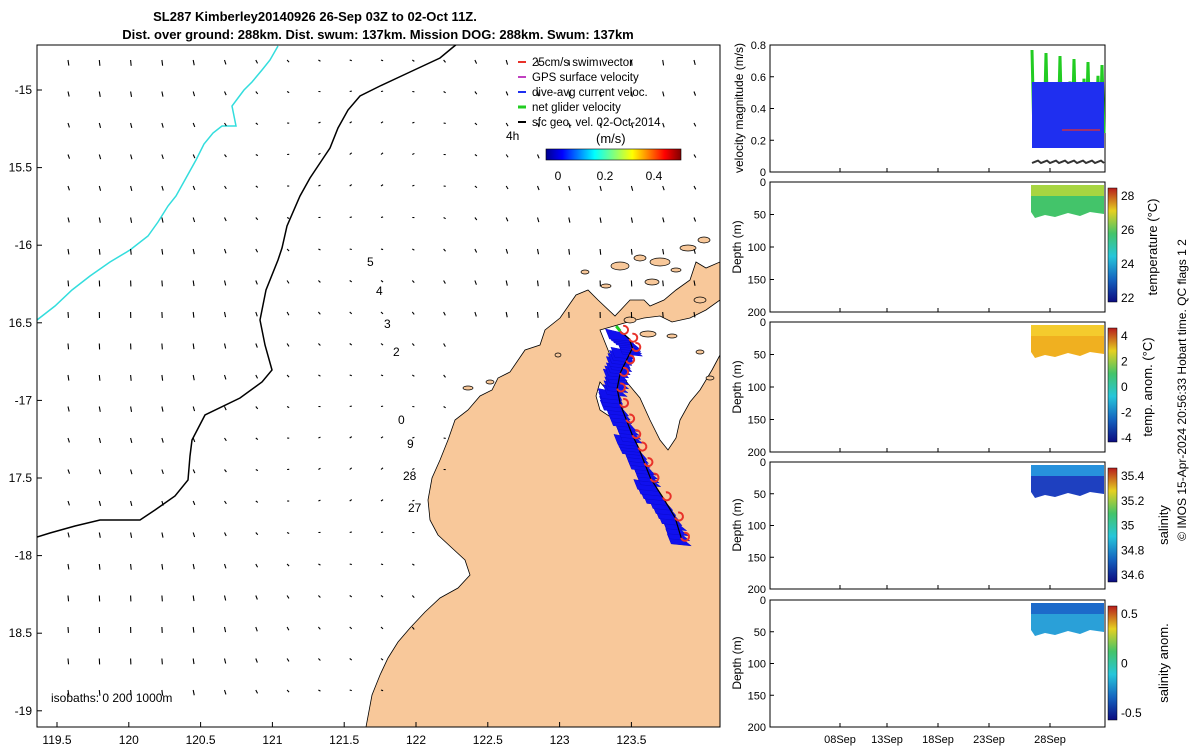 The image size is (1200, 750). Describe the element at coordinates (344, 740) in the screenshot. I see `map-xtick-label: 121.5` at that location.